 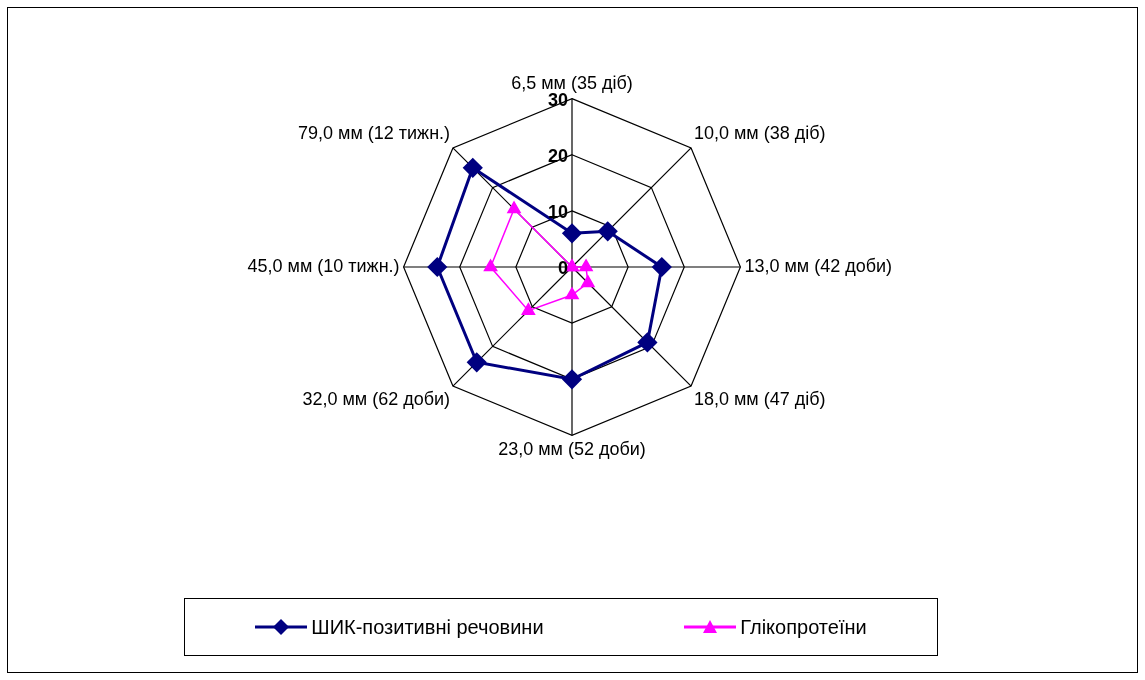 I want to click on spoke-label: 23,0 мм (52 доби), so click(x=572, y=449).